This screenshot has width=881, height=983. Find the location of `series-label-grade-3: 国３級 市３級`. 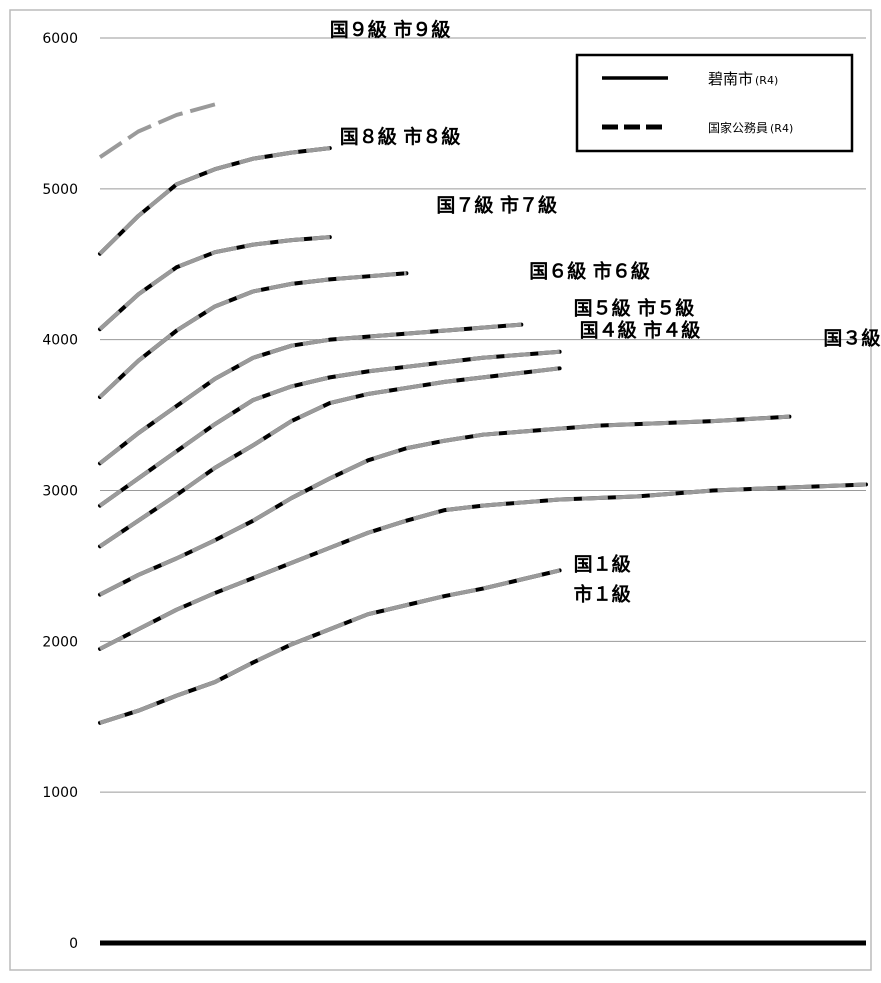

series-label-grade-3: 国３級 市３級 is located at coordinates (852, 338).